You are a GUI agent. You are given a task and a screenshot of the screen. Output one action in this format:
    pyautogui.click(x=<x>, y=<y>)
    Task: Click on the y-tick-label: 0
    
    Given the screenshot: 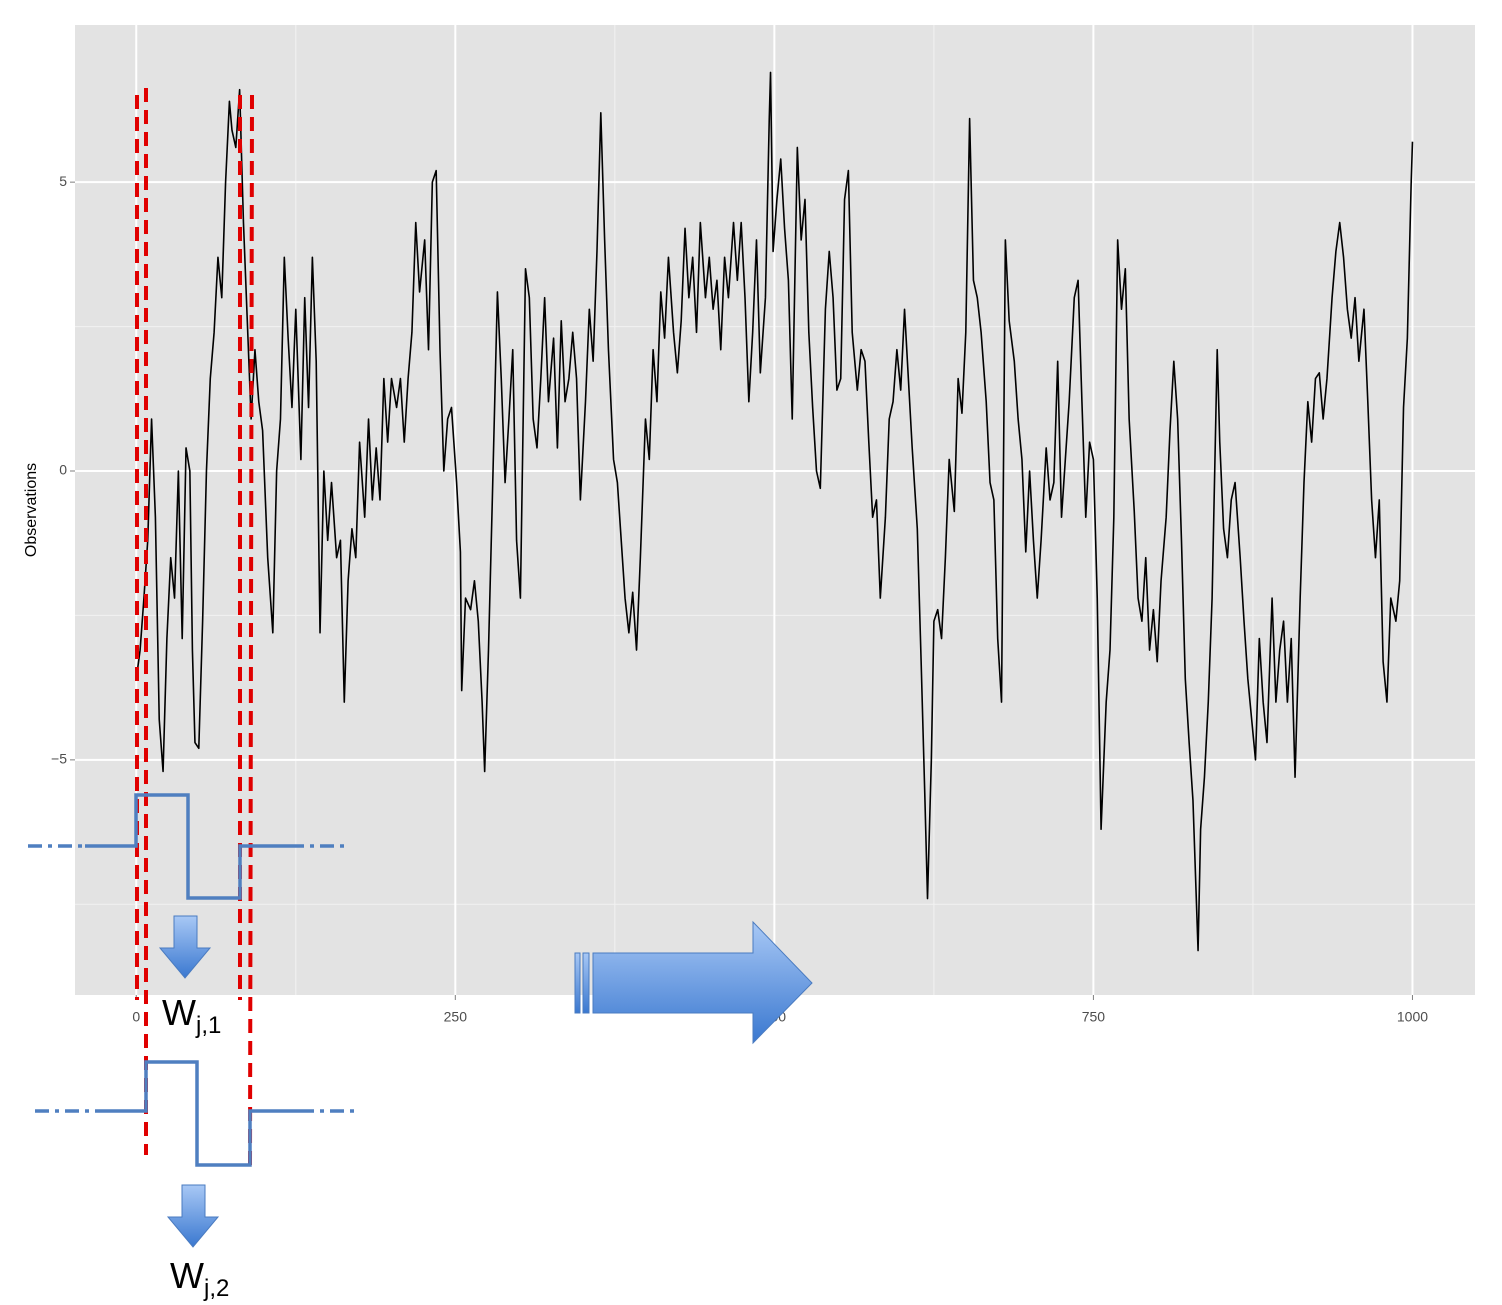 What is the action you would take?
    pyautogui.click(x=63, y=470)
    